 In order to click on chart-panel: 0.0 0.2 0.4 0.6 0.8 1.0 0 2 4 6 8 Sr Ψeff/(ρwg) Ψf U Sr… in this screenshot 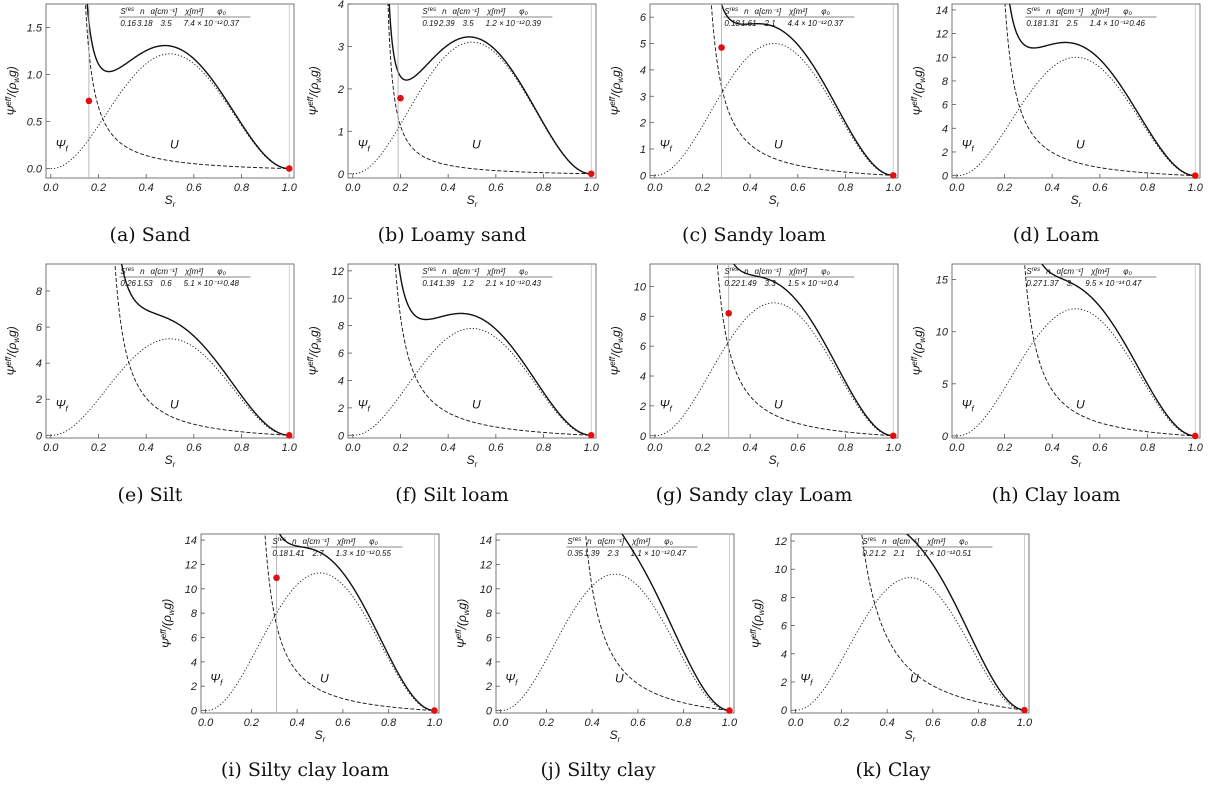, I will do `click(150, 365)`.